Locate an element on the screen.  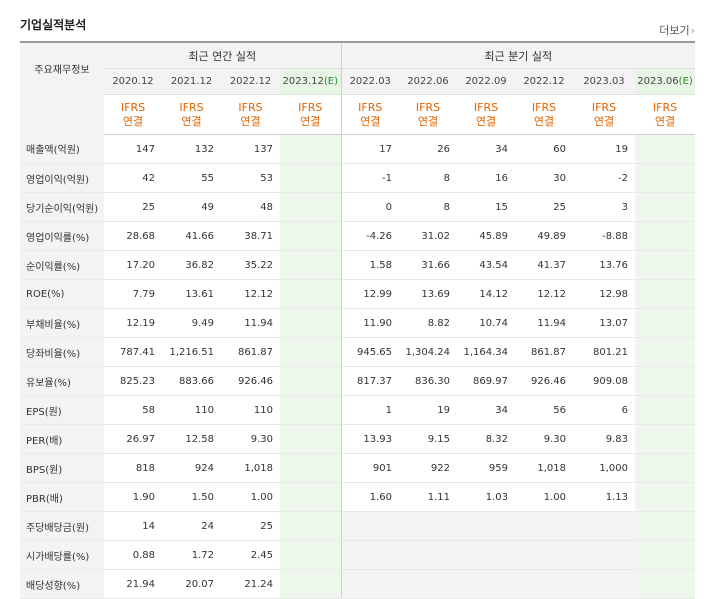
table-cell: 25 is located at coordinates (250, 526).